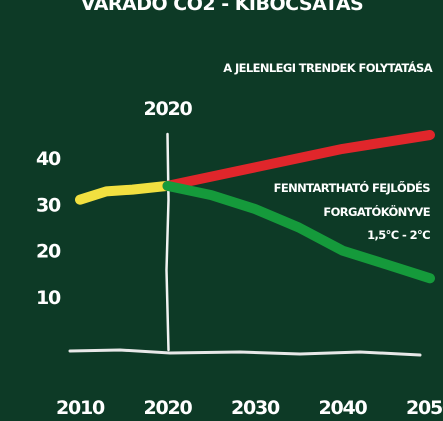 The width and height of the screenshot is (443, 421). Describe the element at coordinates (255, 408) in the screenshot. I see `x-tick-label: 2030` at that location.